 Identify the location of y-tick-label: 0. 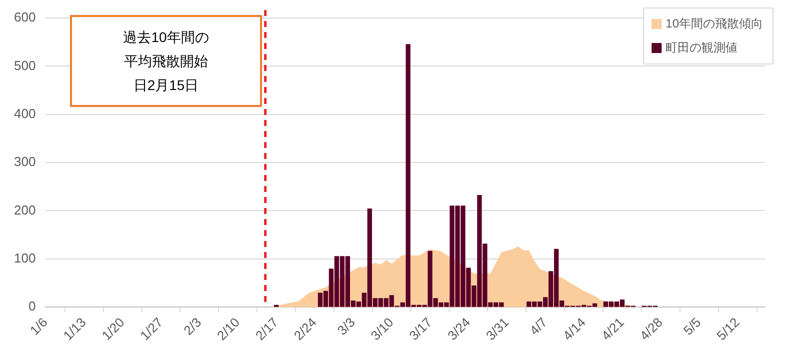
(32, 306).